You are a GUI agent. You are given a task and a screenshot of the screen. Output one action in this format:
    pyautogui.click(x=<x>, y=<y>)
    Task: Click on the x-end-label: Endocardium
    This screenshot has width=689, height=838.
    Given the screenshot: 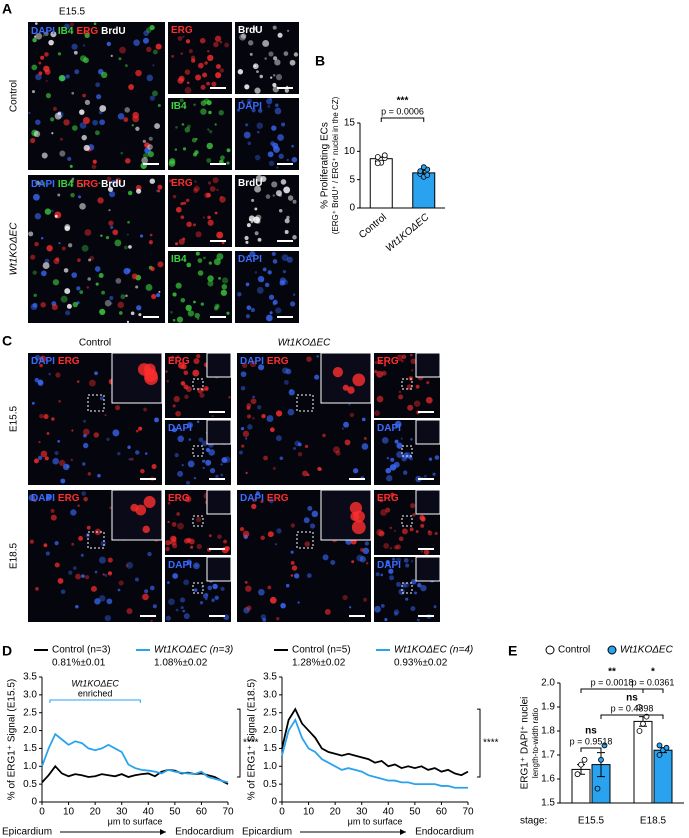 What is the action you would take?
    pyautogui.click(x=444, y=832)
    